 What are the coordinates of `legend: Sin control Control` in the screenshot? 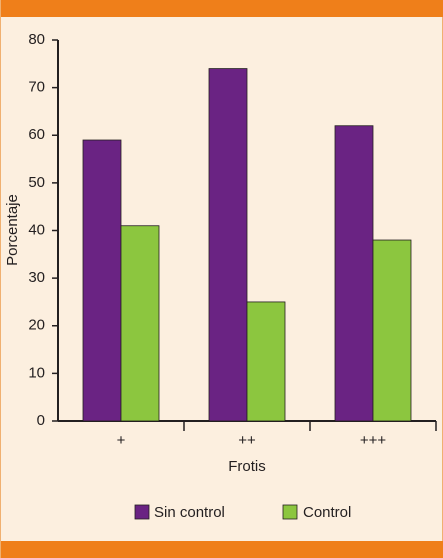 It's located at (242, 512).